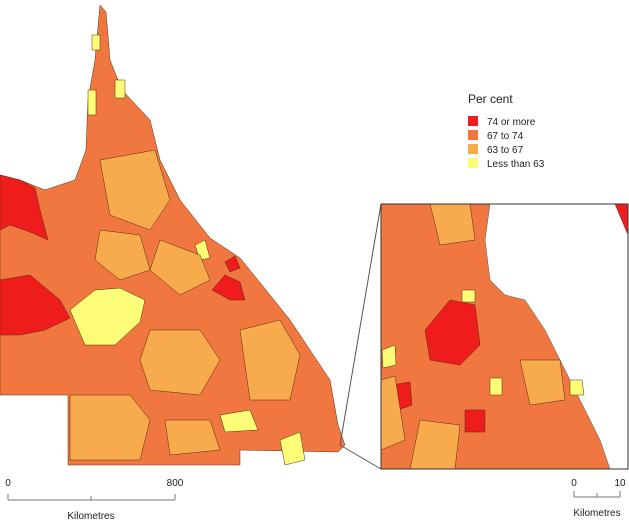 The height and width of the screenshot is (525, 629). What do you see at coordinates (505, 136) in the screenshot?
I see `legend-label: 67 to 74` at bounding box center [505, 136].